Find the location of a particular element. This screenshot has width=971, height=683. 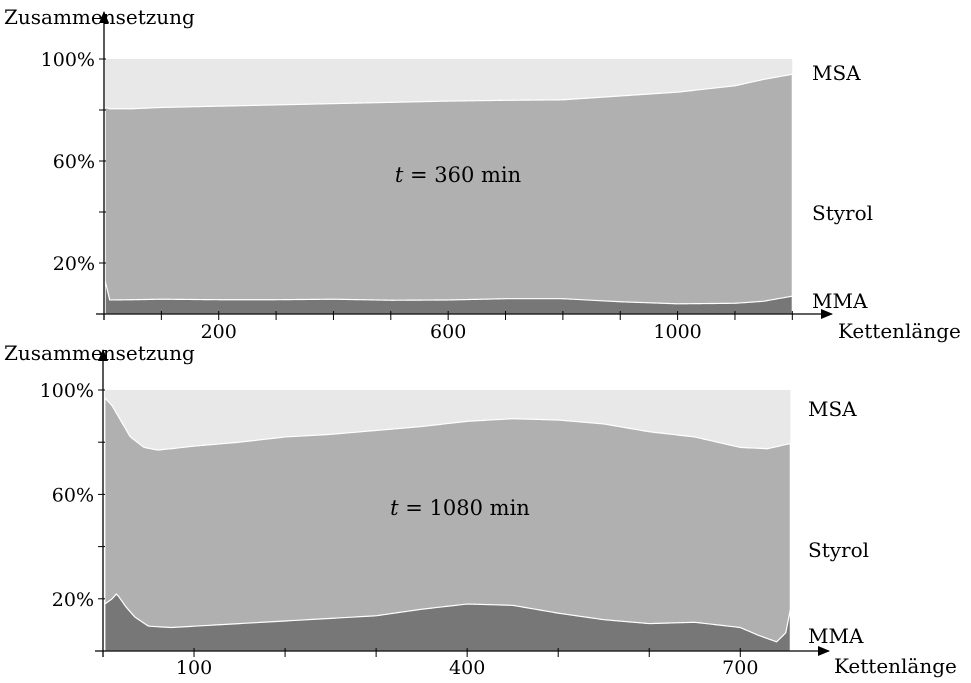

time-annotation: t = 1080 min is located at coordinates (460, 508).